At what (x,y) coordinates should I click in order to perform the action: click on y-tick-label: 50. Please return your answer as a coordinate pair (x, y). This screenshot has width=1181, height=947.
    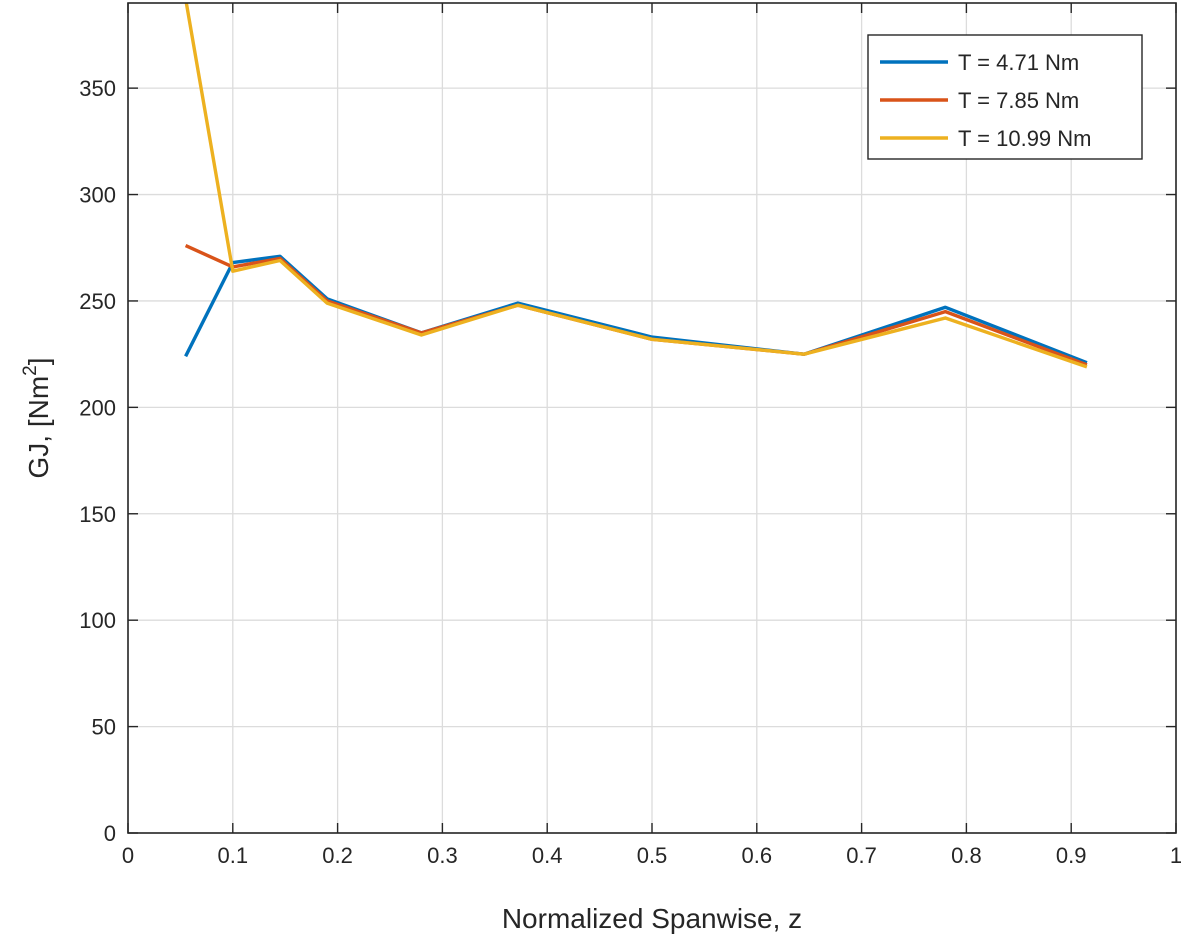
    Looking at the image, I should click on (104, 727).